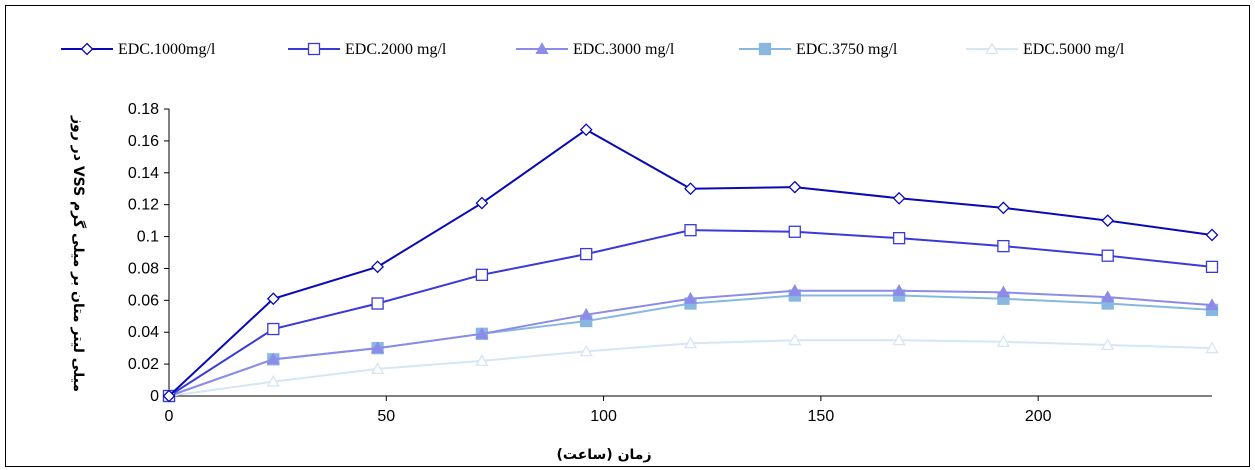 The height and width of the screenshot is (470, 1255). I want to click on y-tick-label: 0.12, so click(143, 205).